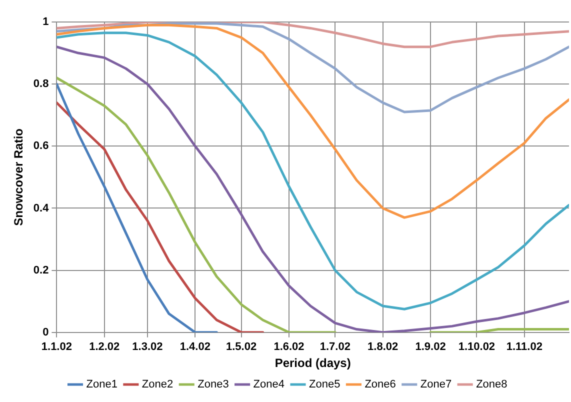 The image size is (571, 402). I want to click on legend-label: Zone8, so click(492, 384).